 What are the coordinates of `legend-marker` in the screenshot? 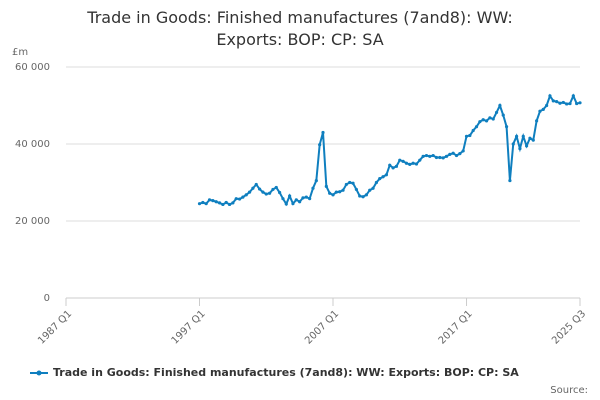 It's located at (39, 373).